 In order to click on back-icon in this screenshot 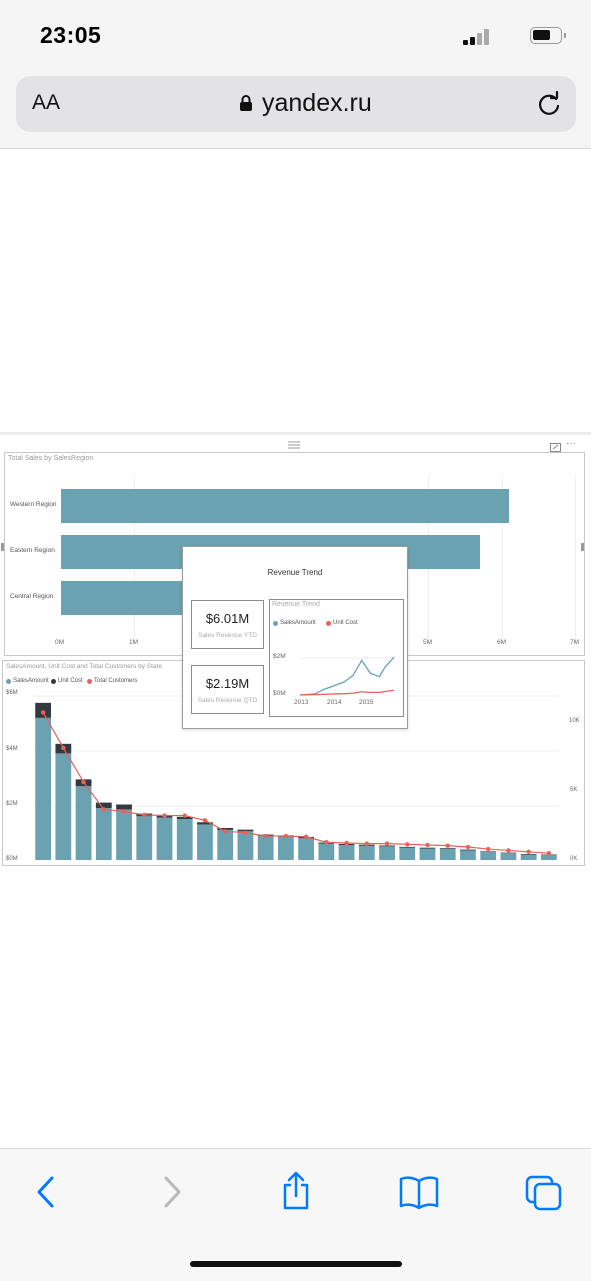, I will do `click(46, 1192)`.